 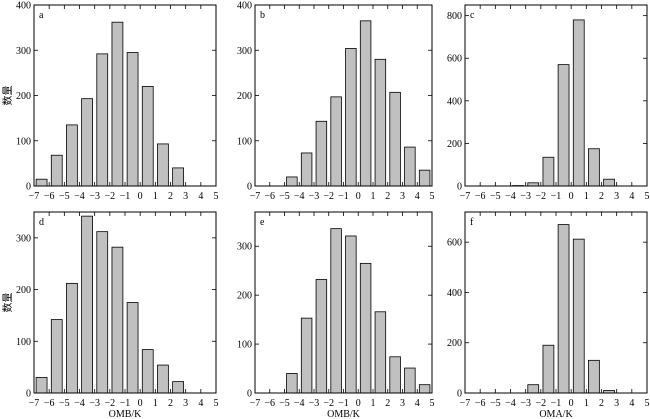 What do you see at coordinates (41, 15) in the screenshot?
I see `panel-letter: a` at bounding box center [41, 15].